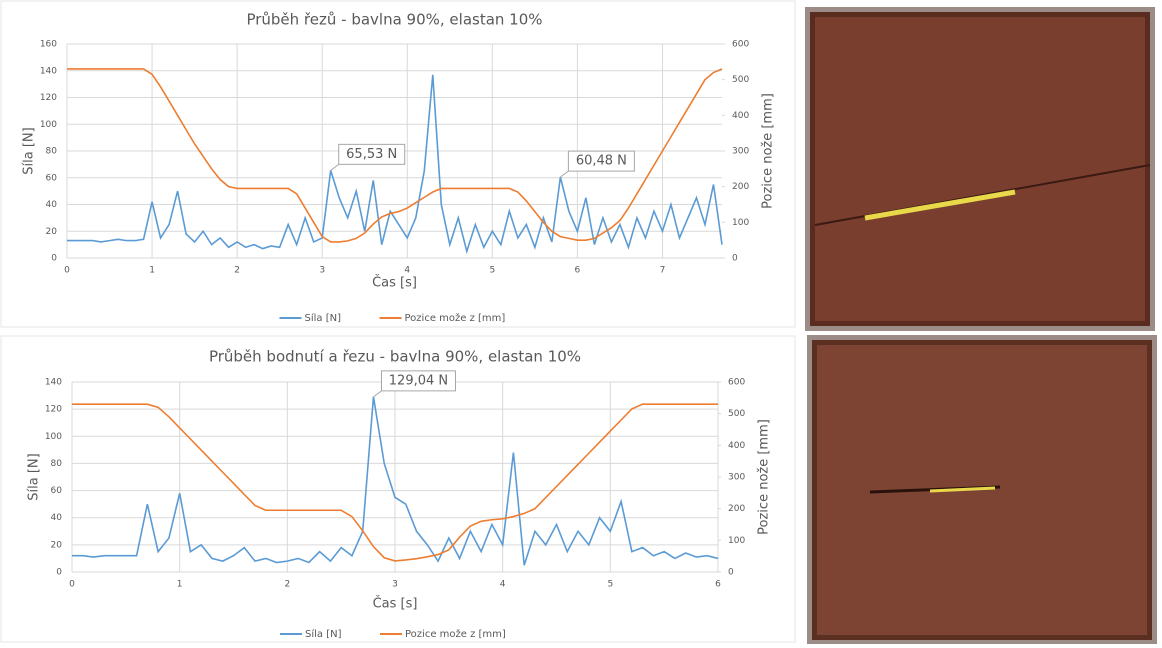  I want to click on photo-bottom, so click(982, 490).